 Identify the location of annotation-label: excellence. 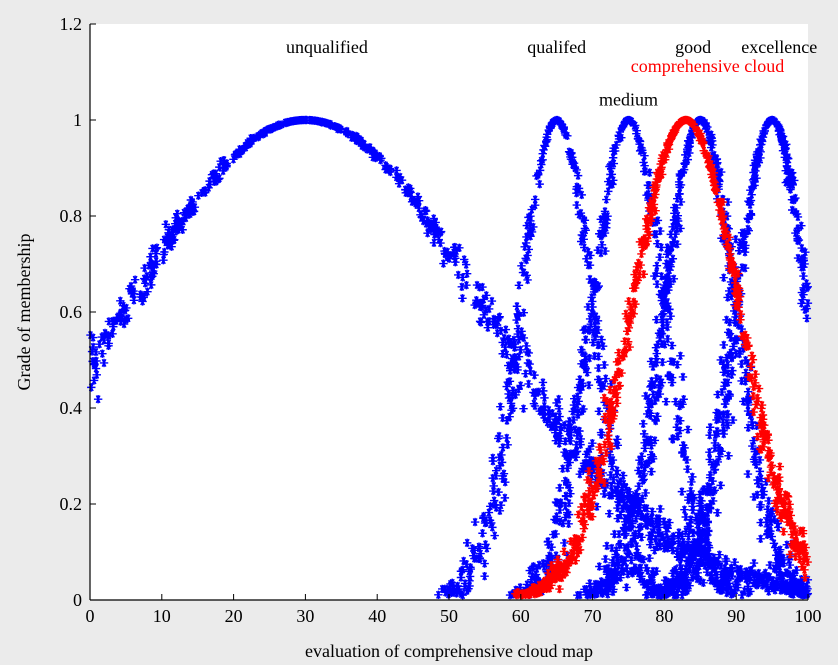
(779, 47).